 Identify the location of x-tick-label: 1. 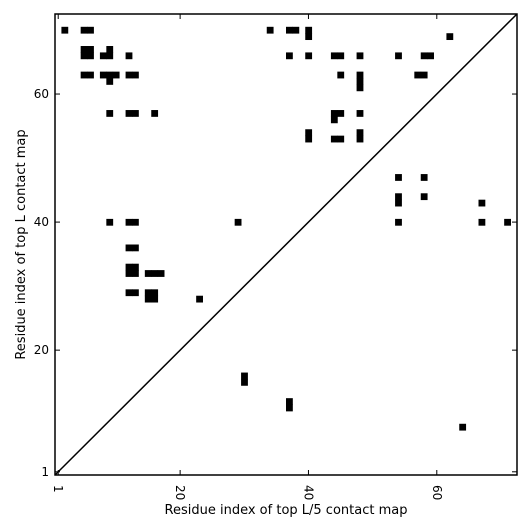
(58, 489).